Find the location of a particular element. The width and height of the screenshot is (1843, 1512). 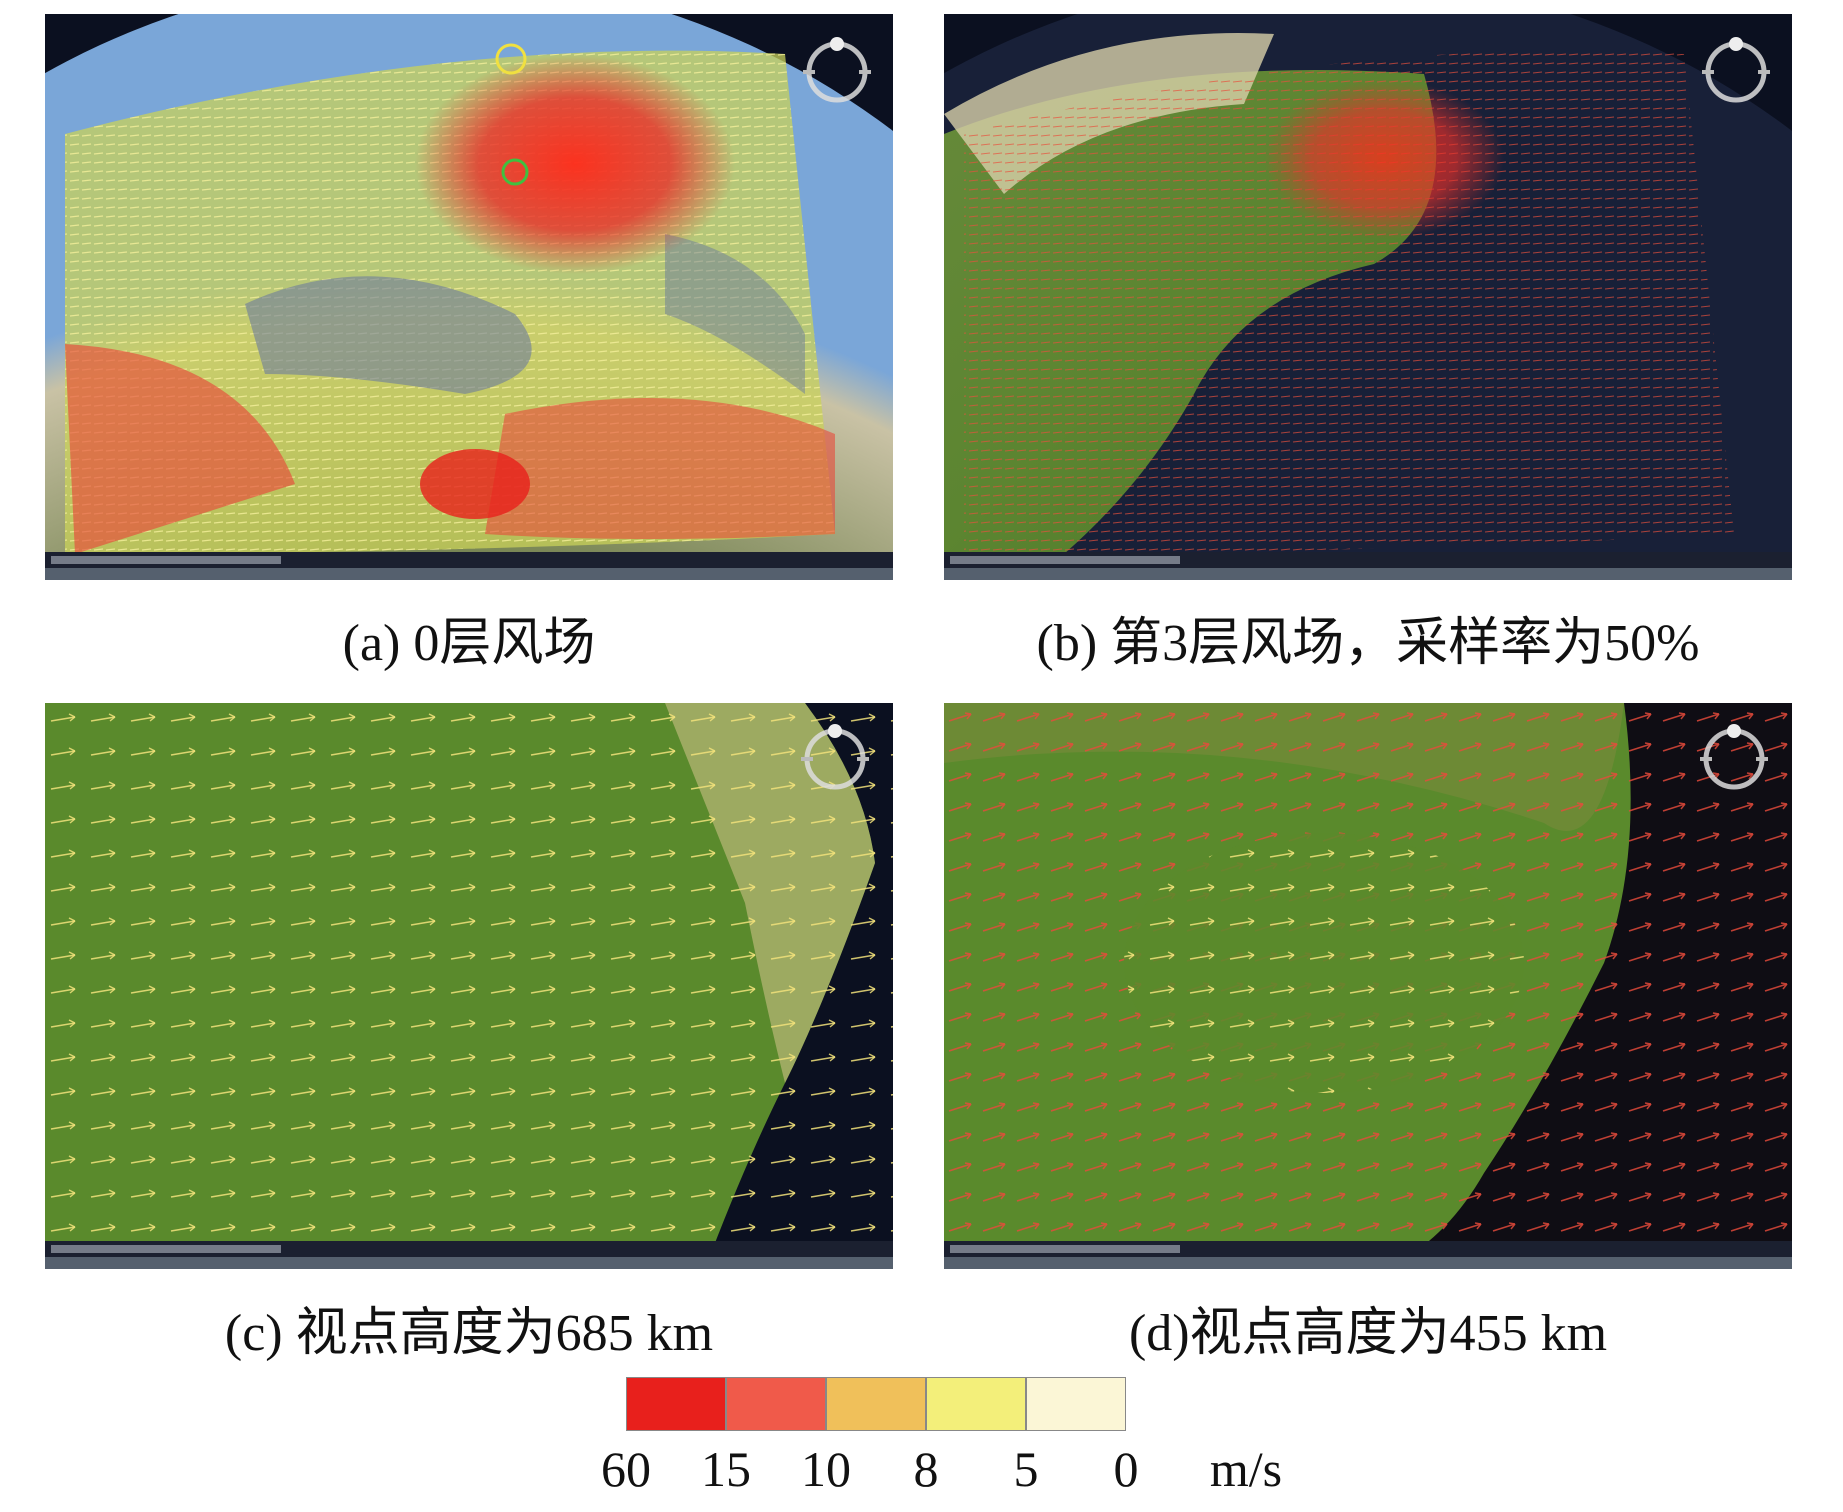

legend-label: 8 is located at coordinates (926, 1469).